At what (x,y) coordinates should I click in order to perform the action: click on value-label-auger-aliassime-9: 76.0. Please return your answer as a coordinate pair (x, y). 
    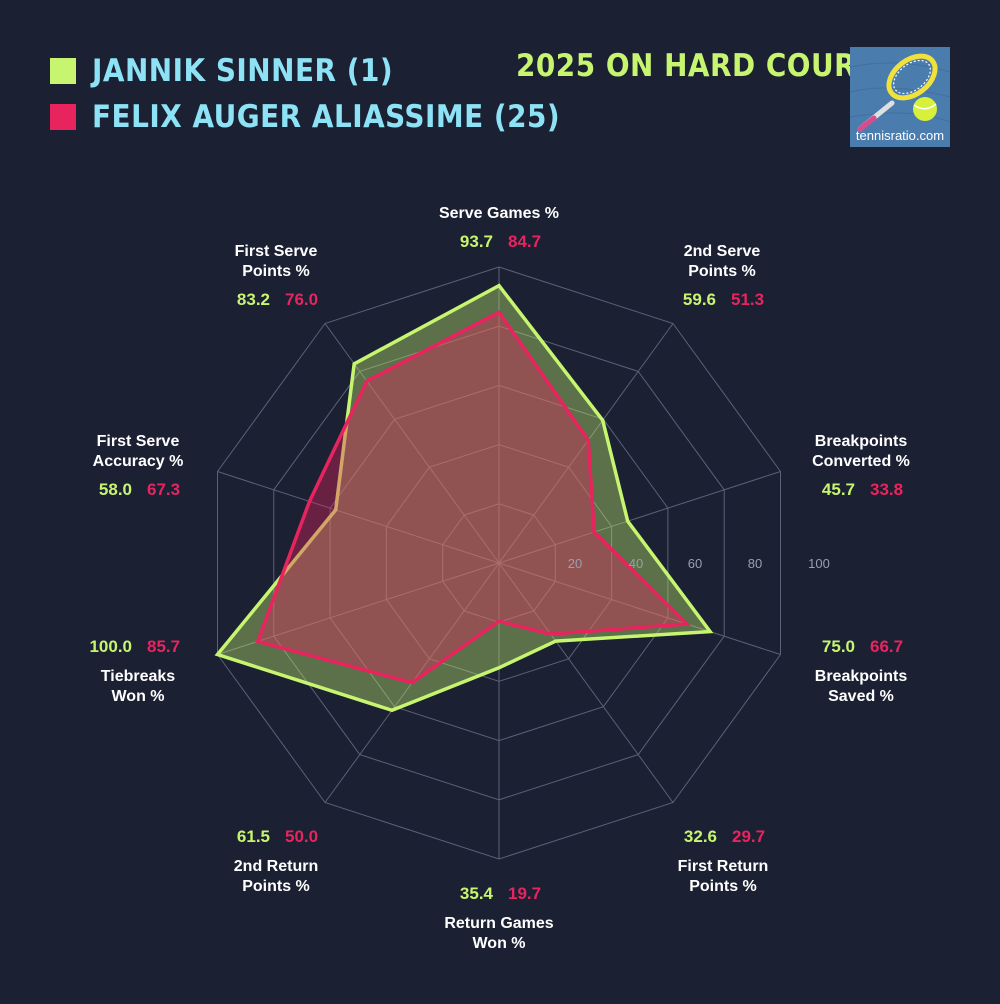
    Looking at the image, I should click on (301, 299).